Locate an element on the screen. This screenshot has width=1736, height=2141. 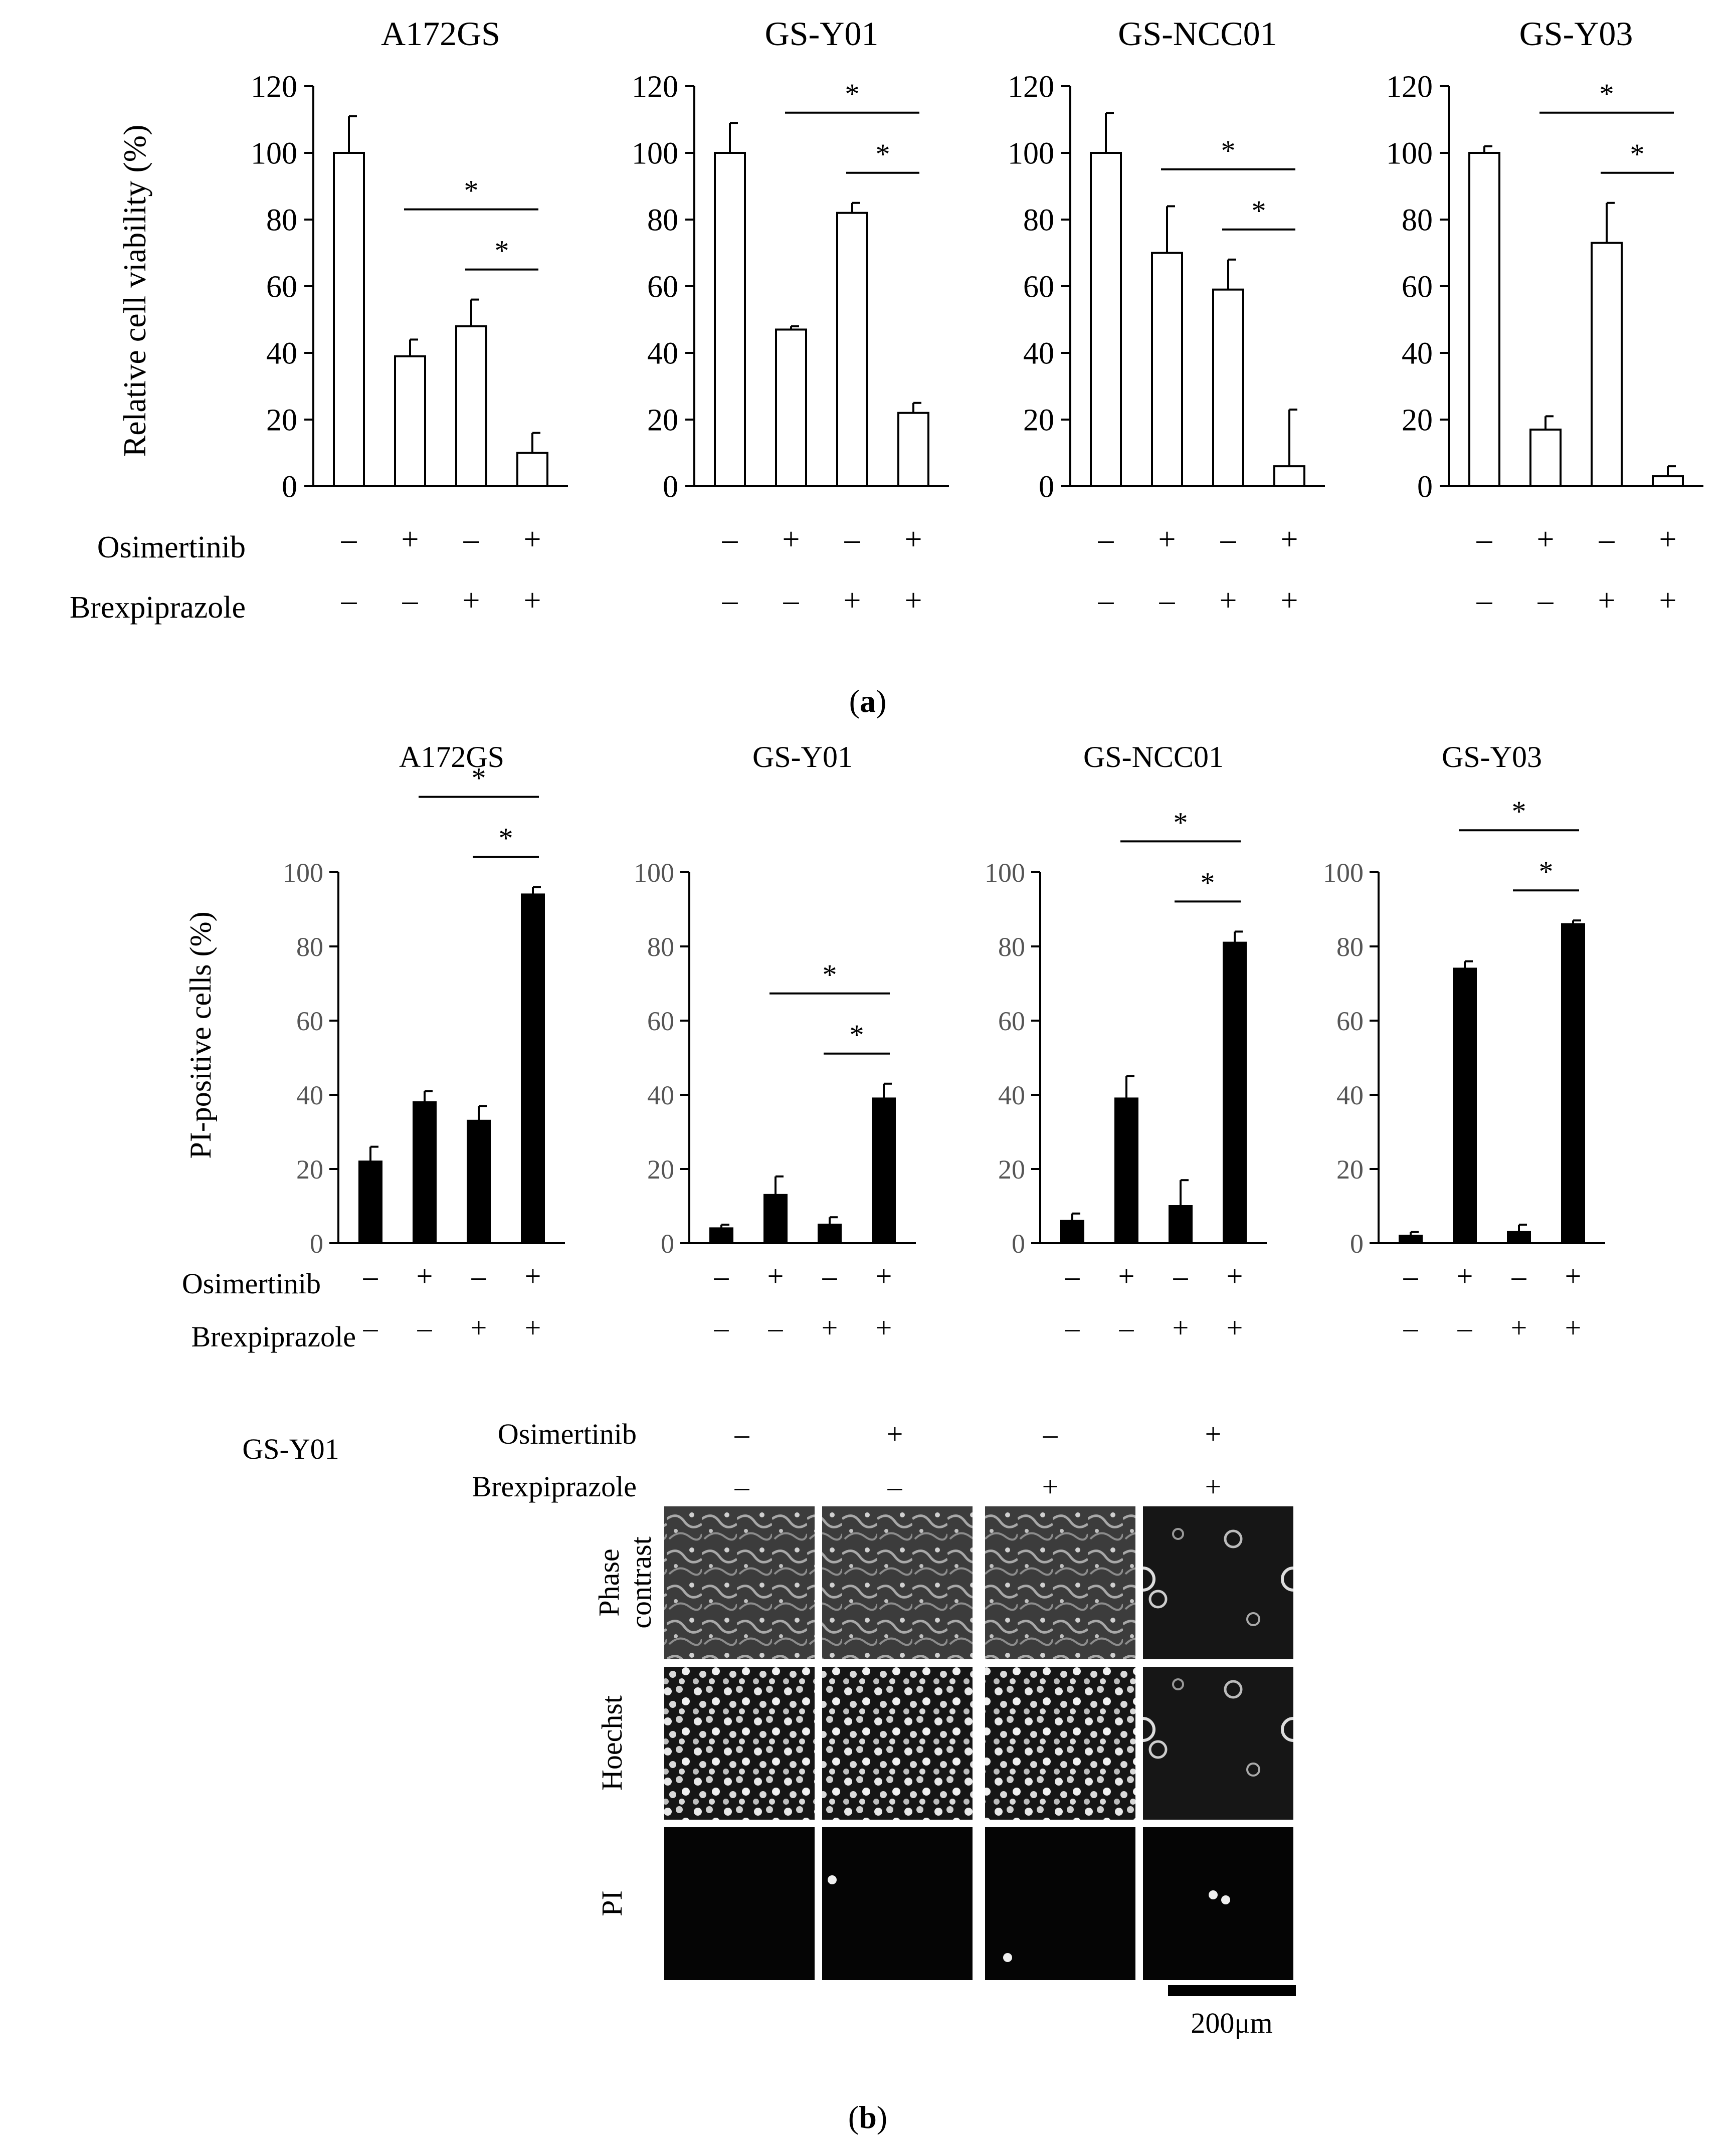
panel-a-row-label-brexpiprazole: Brexpiprazole is located at coordinates (158, 608).